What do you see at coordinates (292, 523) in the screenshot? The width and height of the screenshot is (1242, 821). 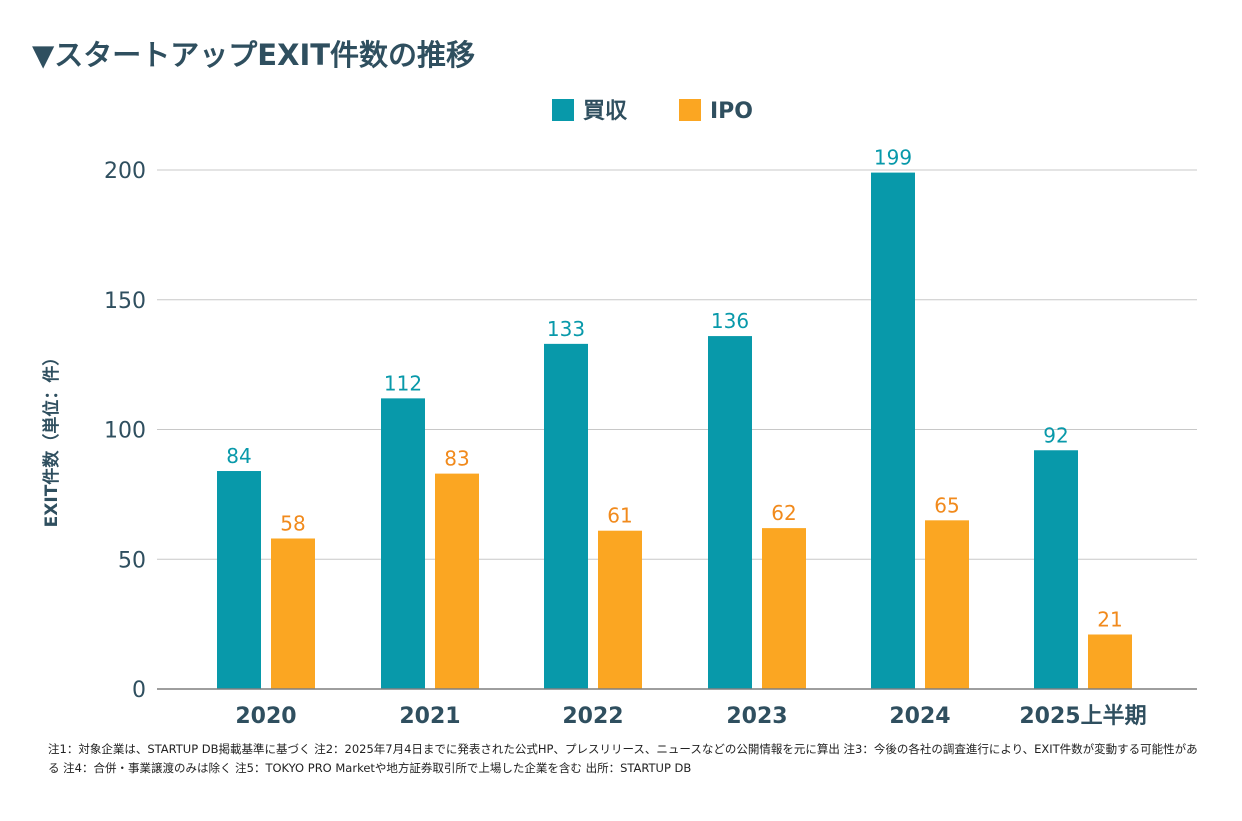 I see `data-label: 58` at bounding box center [292, 523].